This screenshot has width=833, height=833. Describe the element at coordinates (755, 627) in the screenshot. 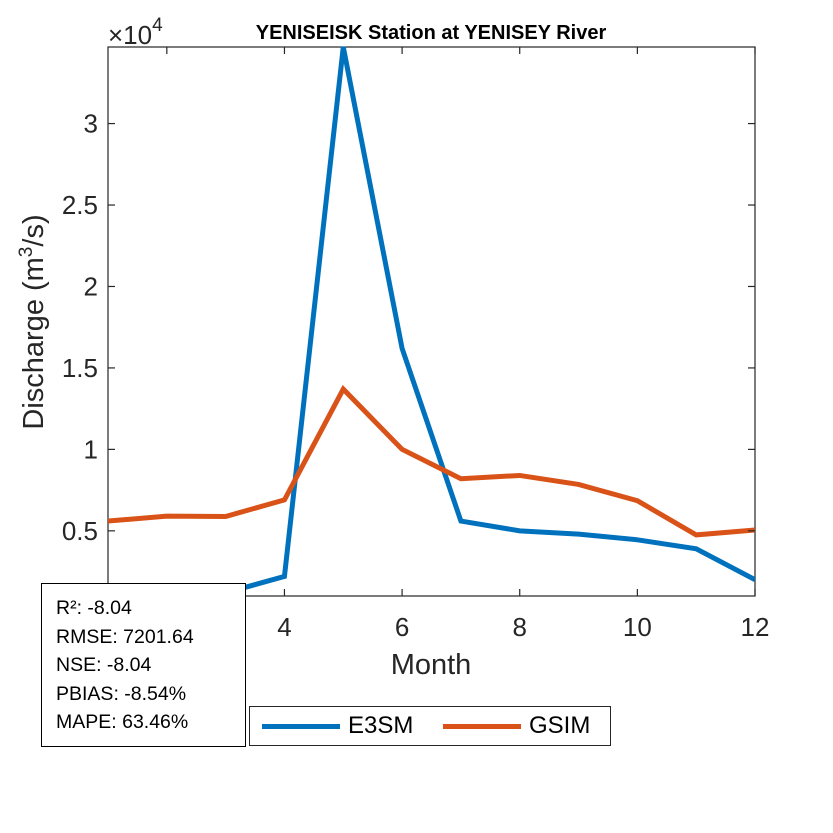

I see `x-tick-label-12: 12` at that location.